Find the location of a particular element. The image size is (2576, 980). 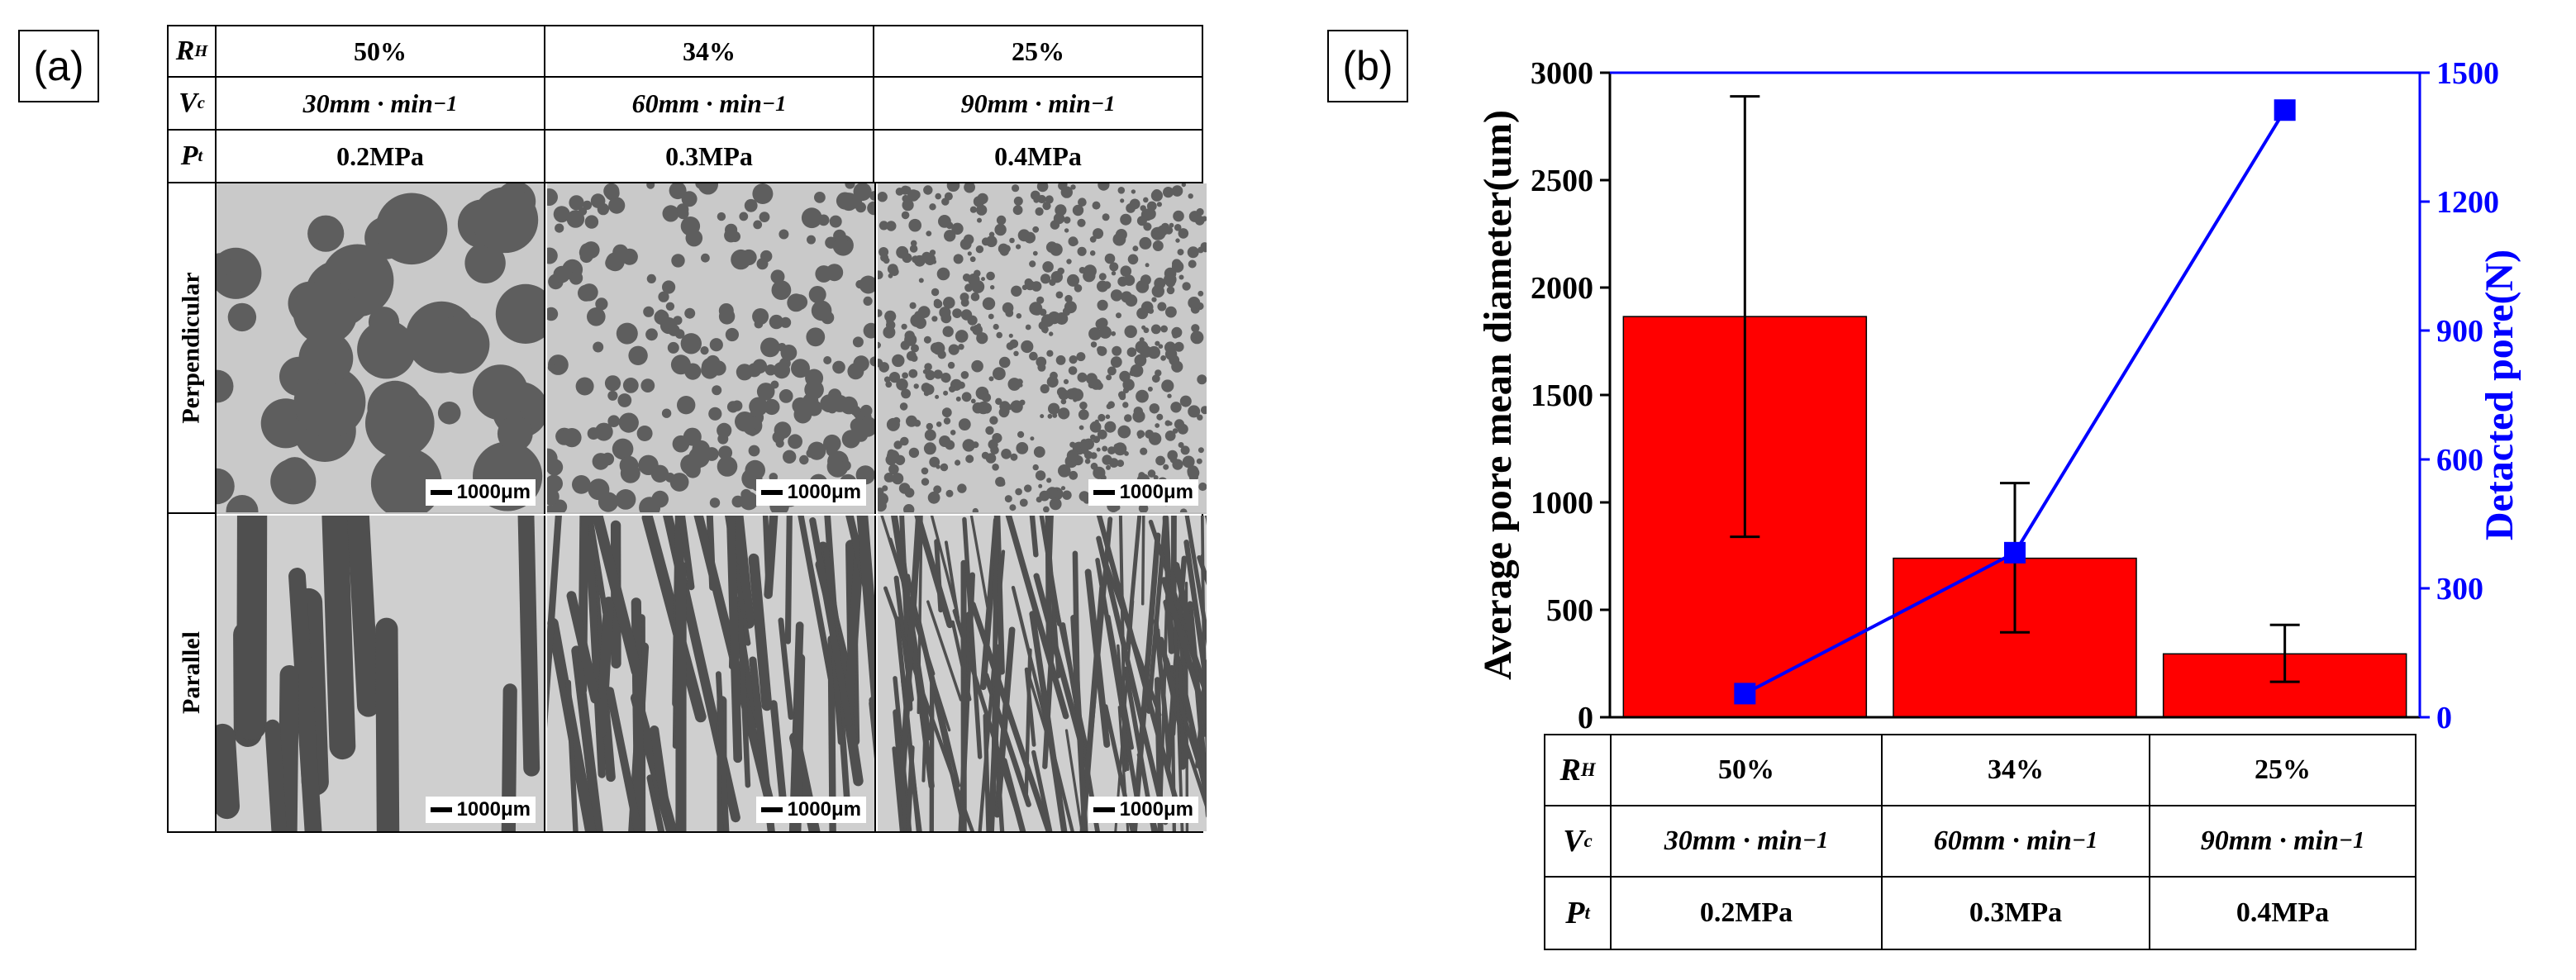

y-tick-label: 1500 is located at coordinates (1562, 396).